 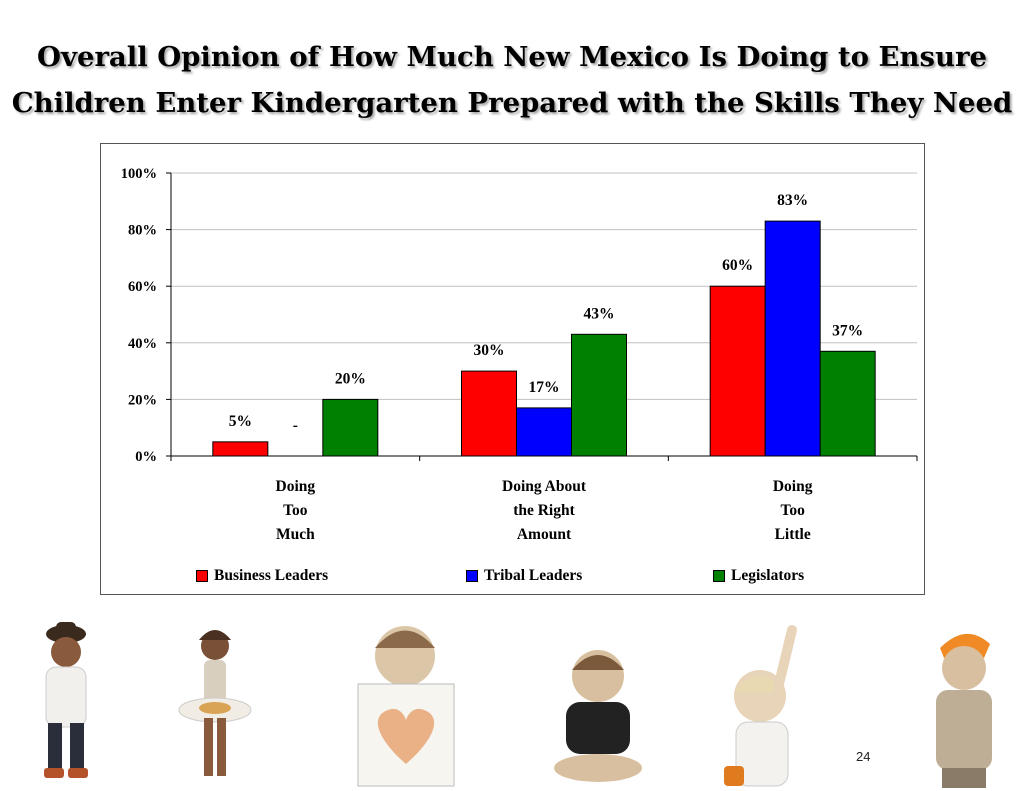 What do you see at coordinates (406, 706) in the screenshot?
I see `photo-child-holding-heart-drawing` at bounding box center [406, 706].